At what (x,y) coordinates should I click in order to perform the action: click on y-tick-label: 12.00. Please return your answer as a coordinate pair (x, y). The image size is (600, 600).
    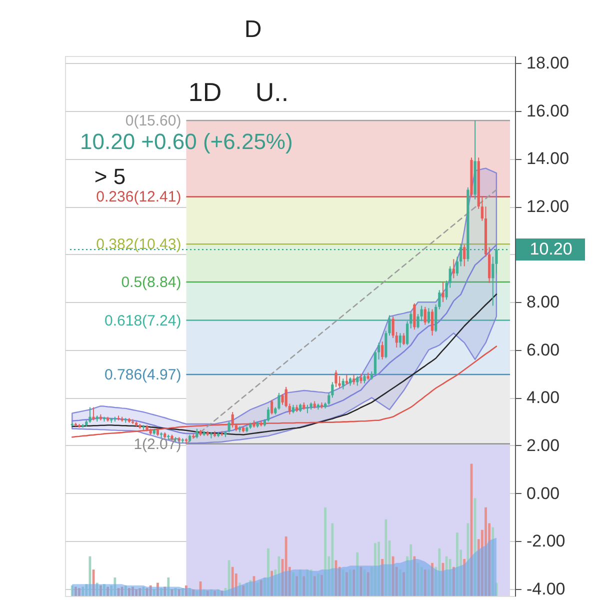
    Looking at the image, I should click on (548, 206).